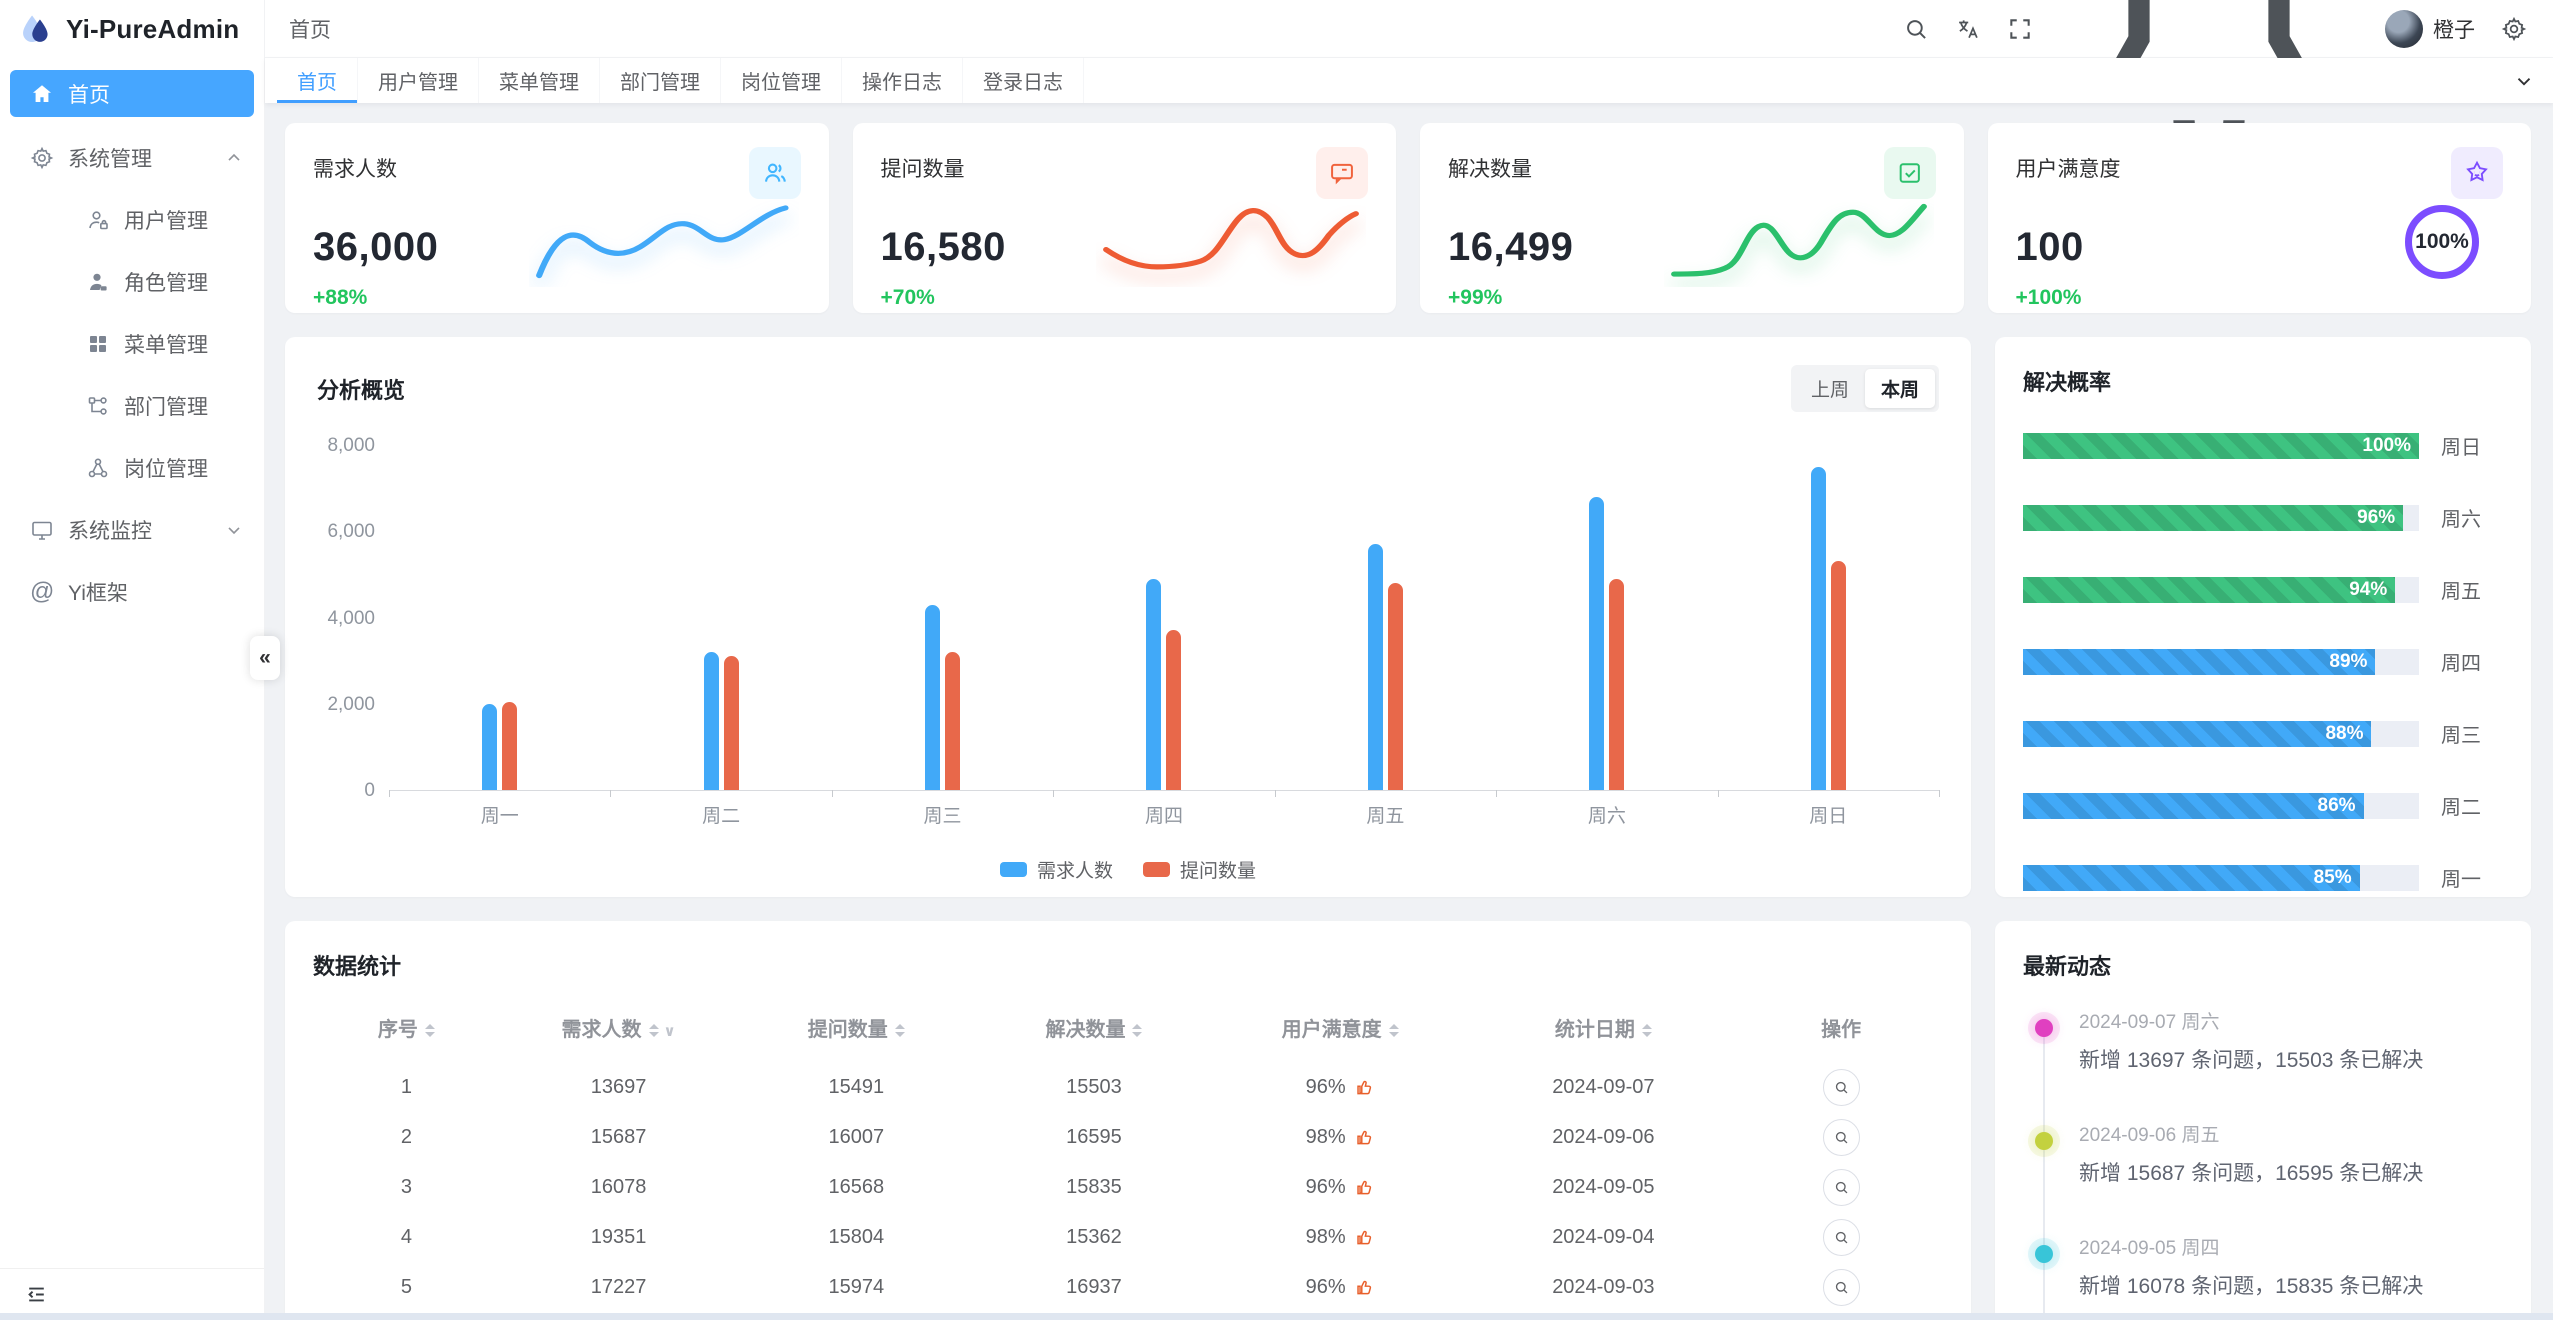  What do you see at coordinates (1916, 29) in the screenshot?
I see `search-icon` at bounding box center [1916, 29].